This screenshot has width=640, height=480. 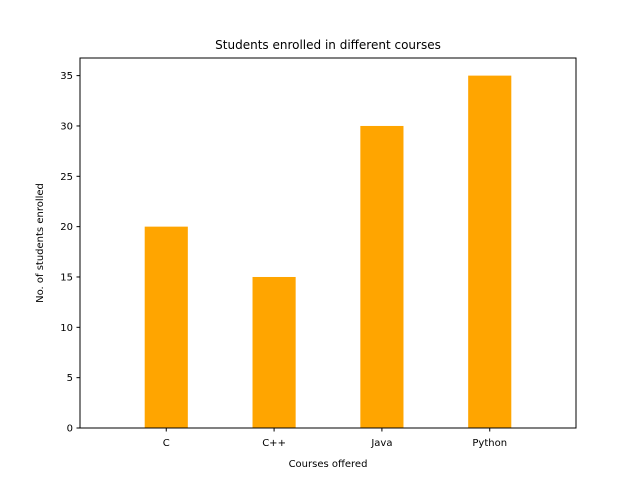 I want to click on x-axis-ticks: C C++ Java Python, so click(x=335, y=438).